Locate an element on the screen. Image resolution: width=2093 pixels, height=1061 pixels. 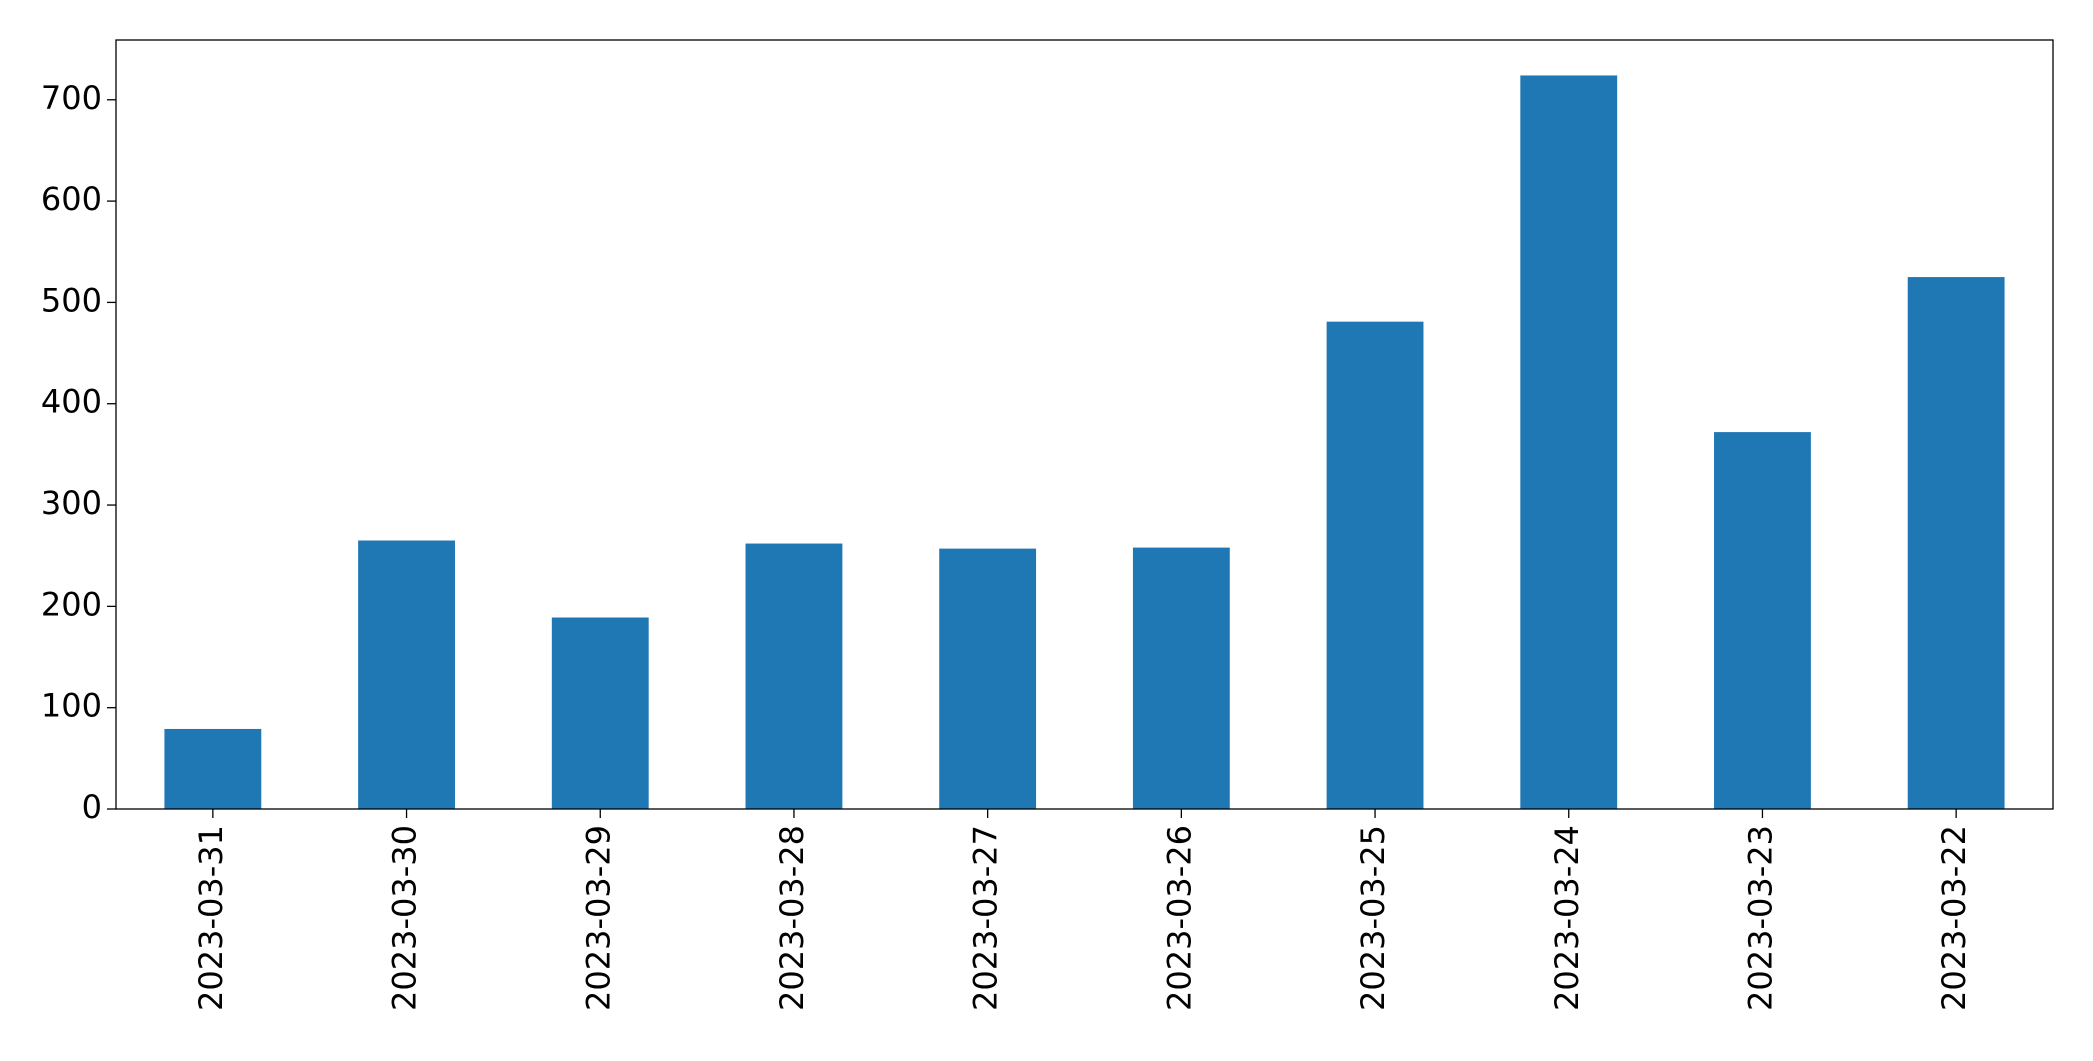
x-tick-label: 2023-03-29 is located at coordinates (598, 918).